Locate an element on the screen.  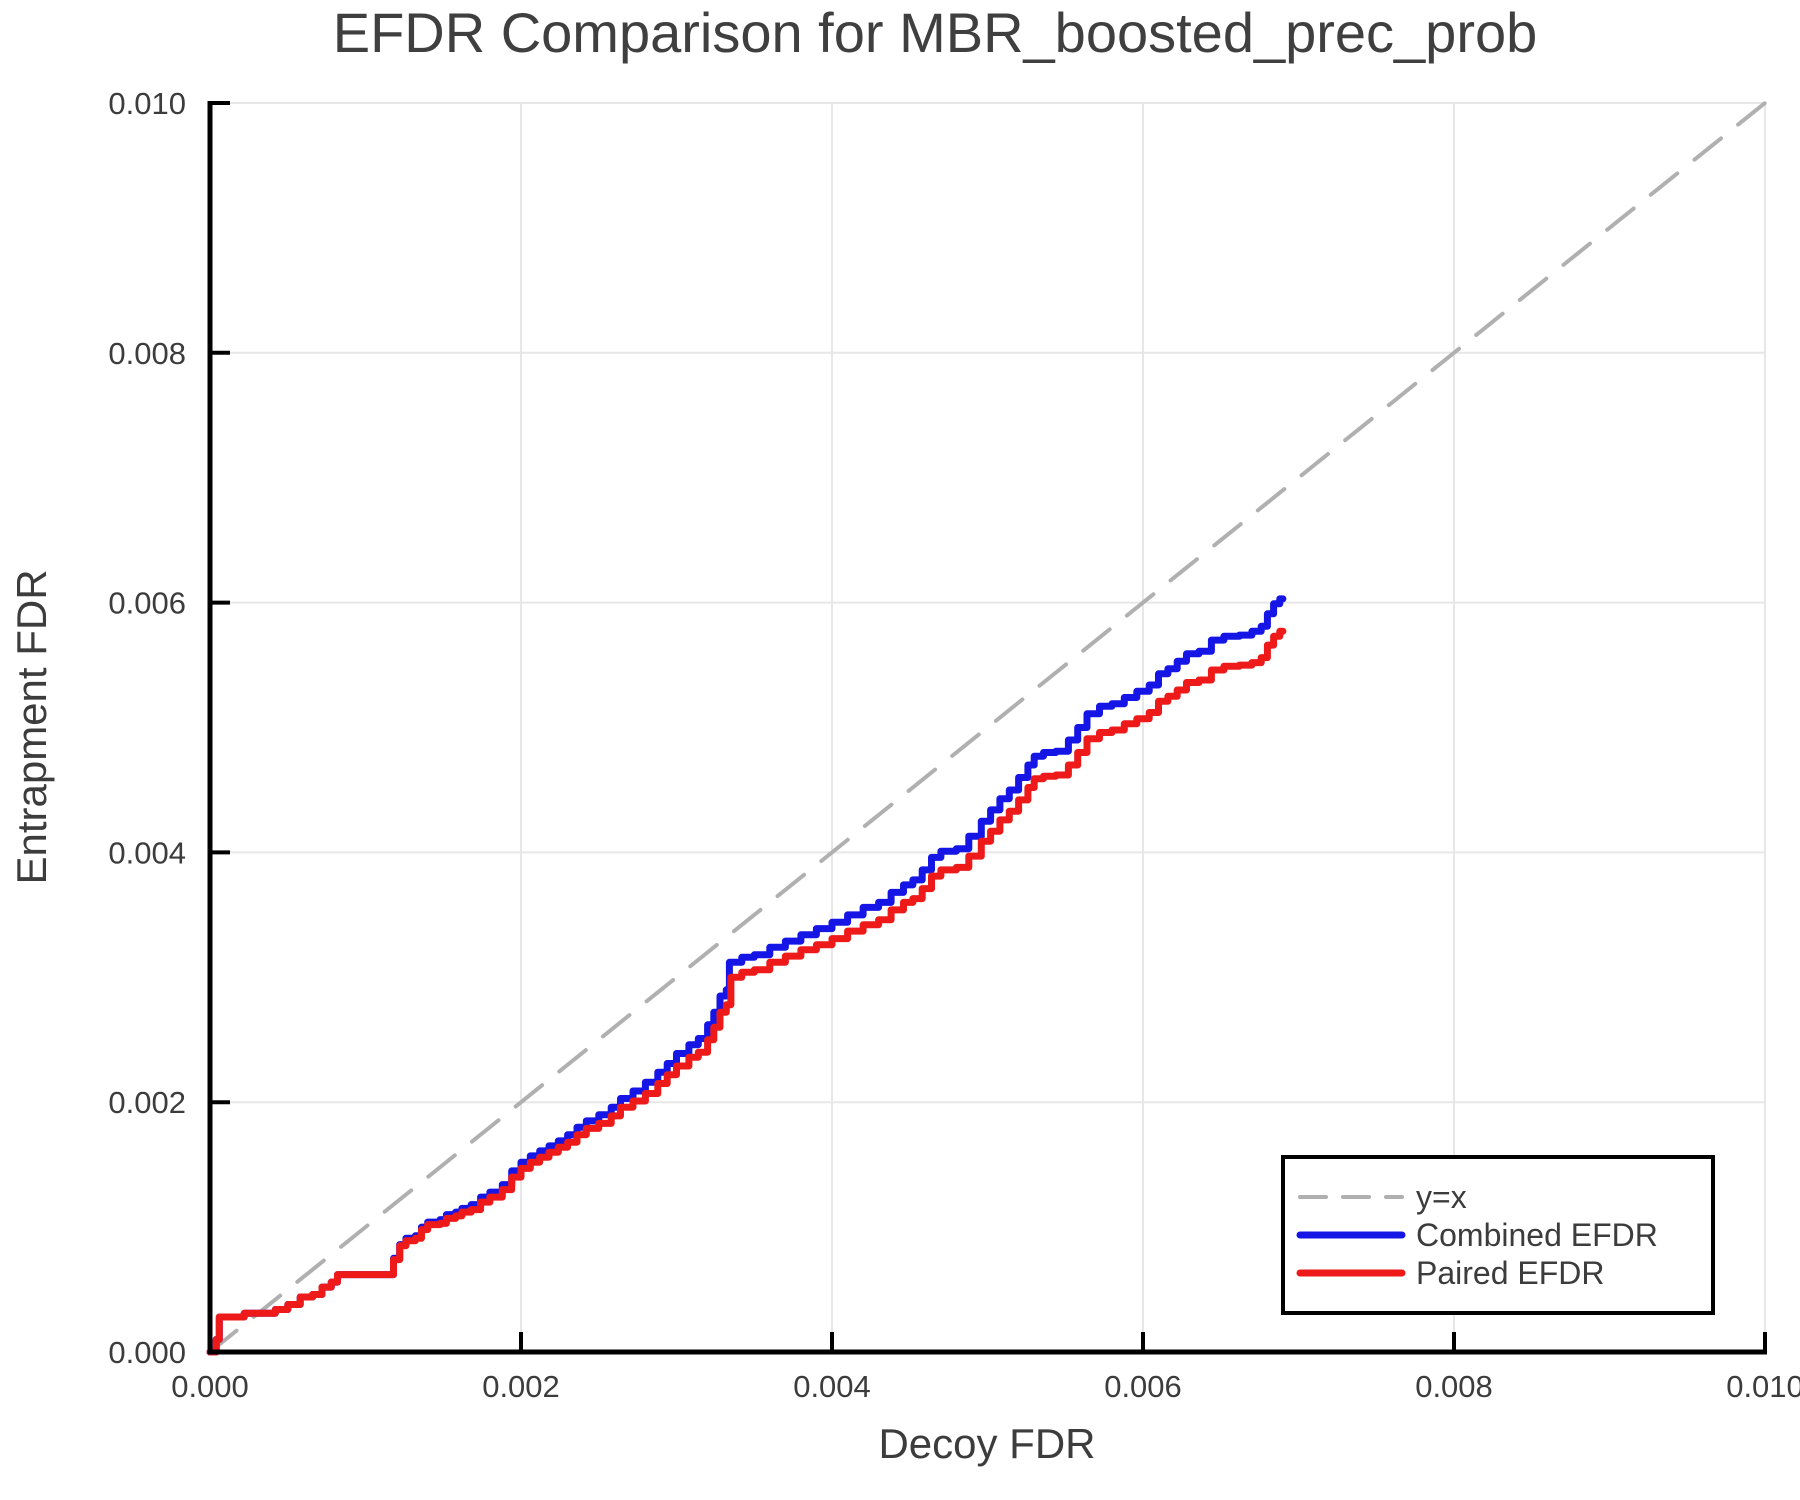
x-tick-label: 0.010 is located at coordinates (1763, 1386).